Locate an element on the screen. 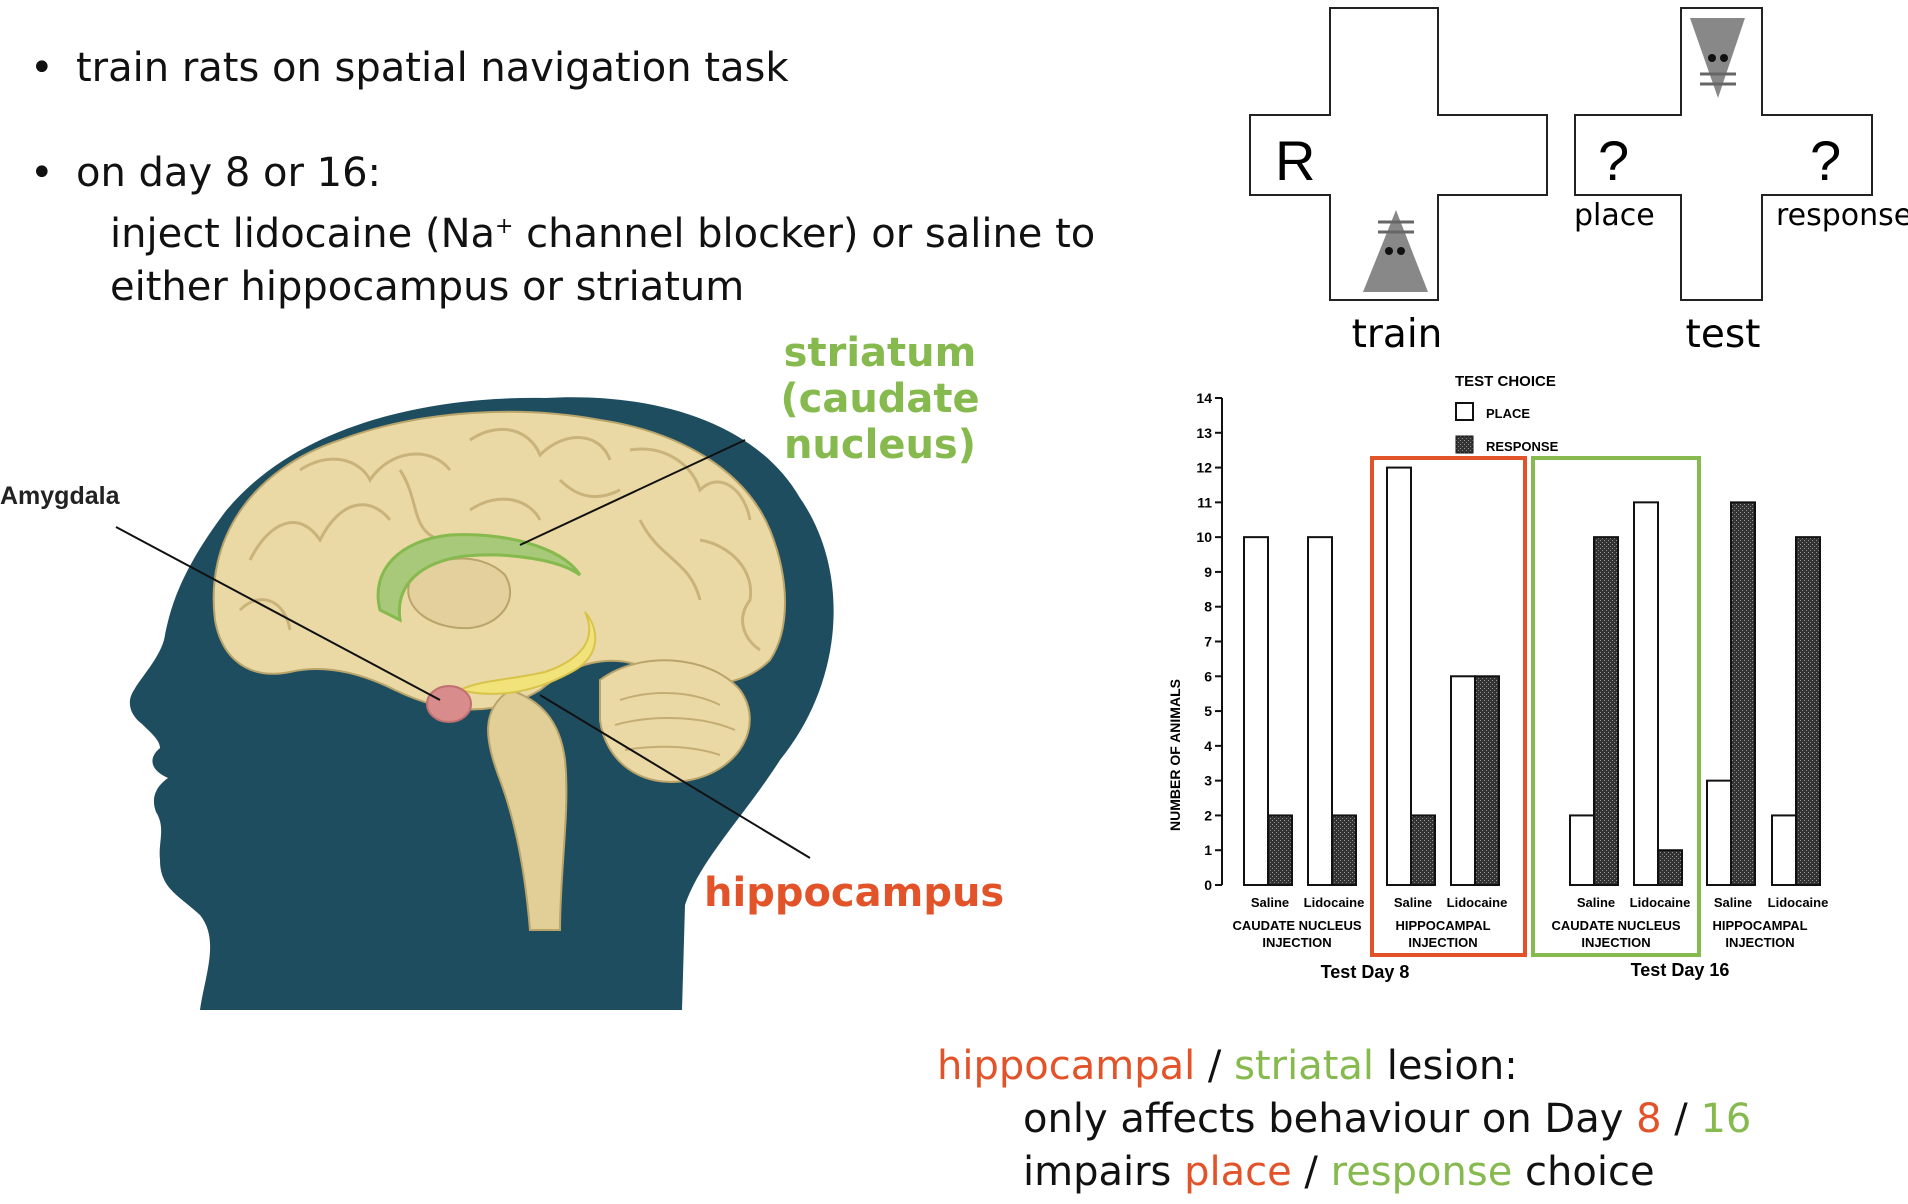 The width and height of the screenshot is (1908, 1204). summary-line-1: hippocampal / striatal lesion: is located at coordinates (1344, 1066).